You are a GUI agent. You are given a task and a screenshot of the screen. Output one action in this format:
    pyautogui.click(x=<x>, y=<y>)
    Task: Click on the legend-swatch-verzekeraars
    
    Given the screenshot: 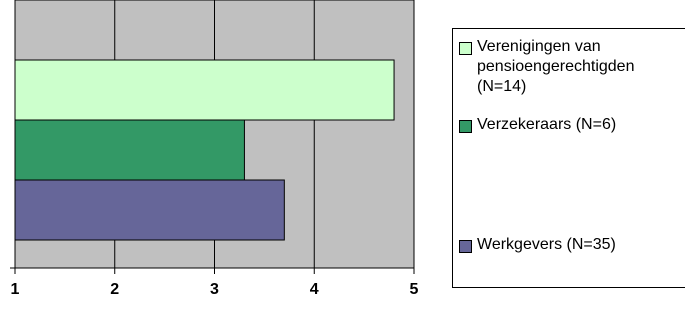 What is the action you would take?
    pyautogui.click(x=465, y=126)
    